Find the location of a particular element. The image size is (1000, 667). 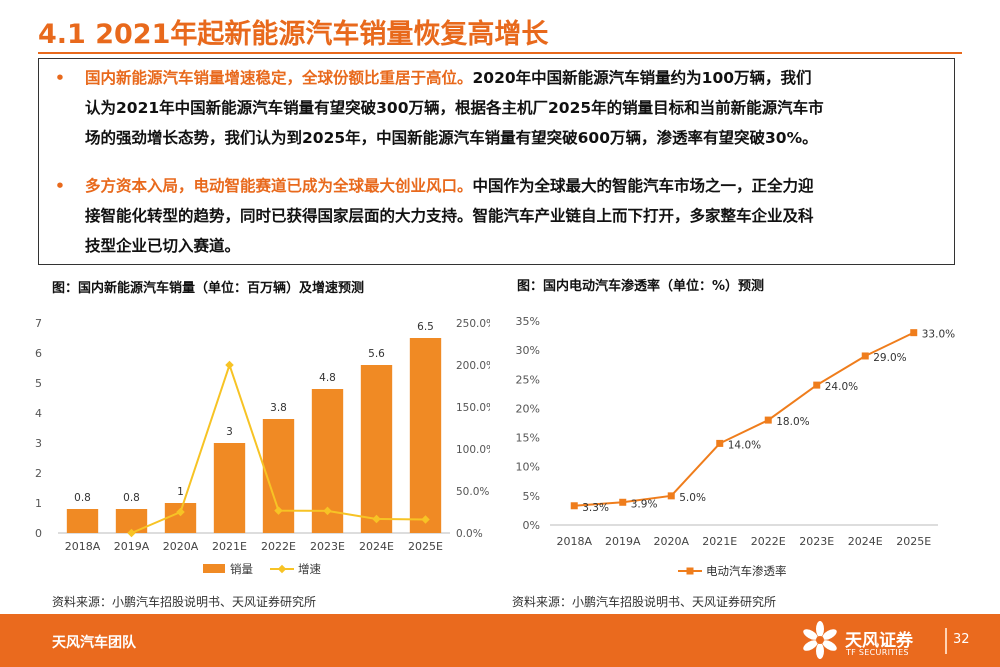

point-data-label: 29.0% is located at coordinates (889, 358).